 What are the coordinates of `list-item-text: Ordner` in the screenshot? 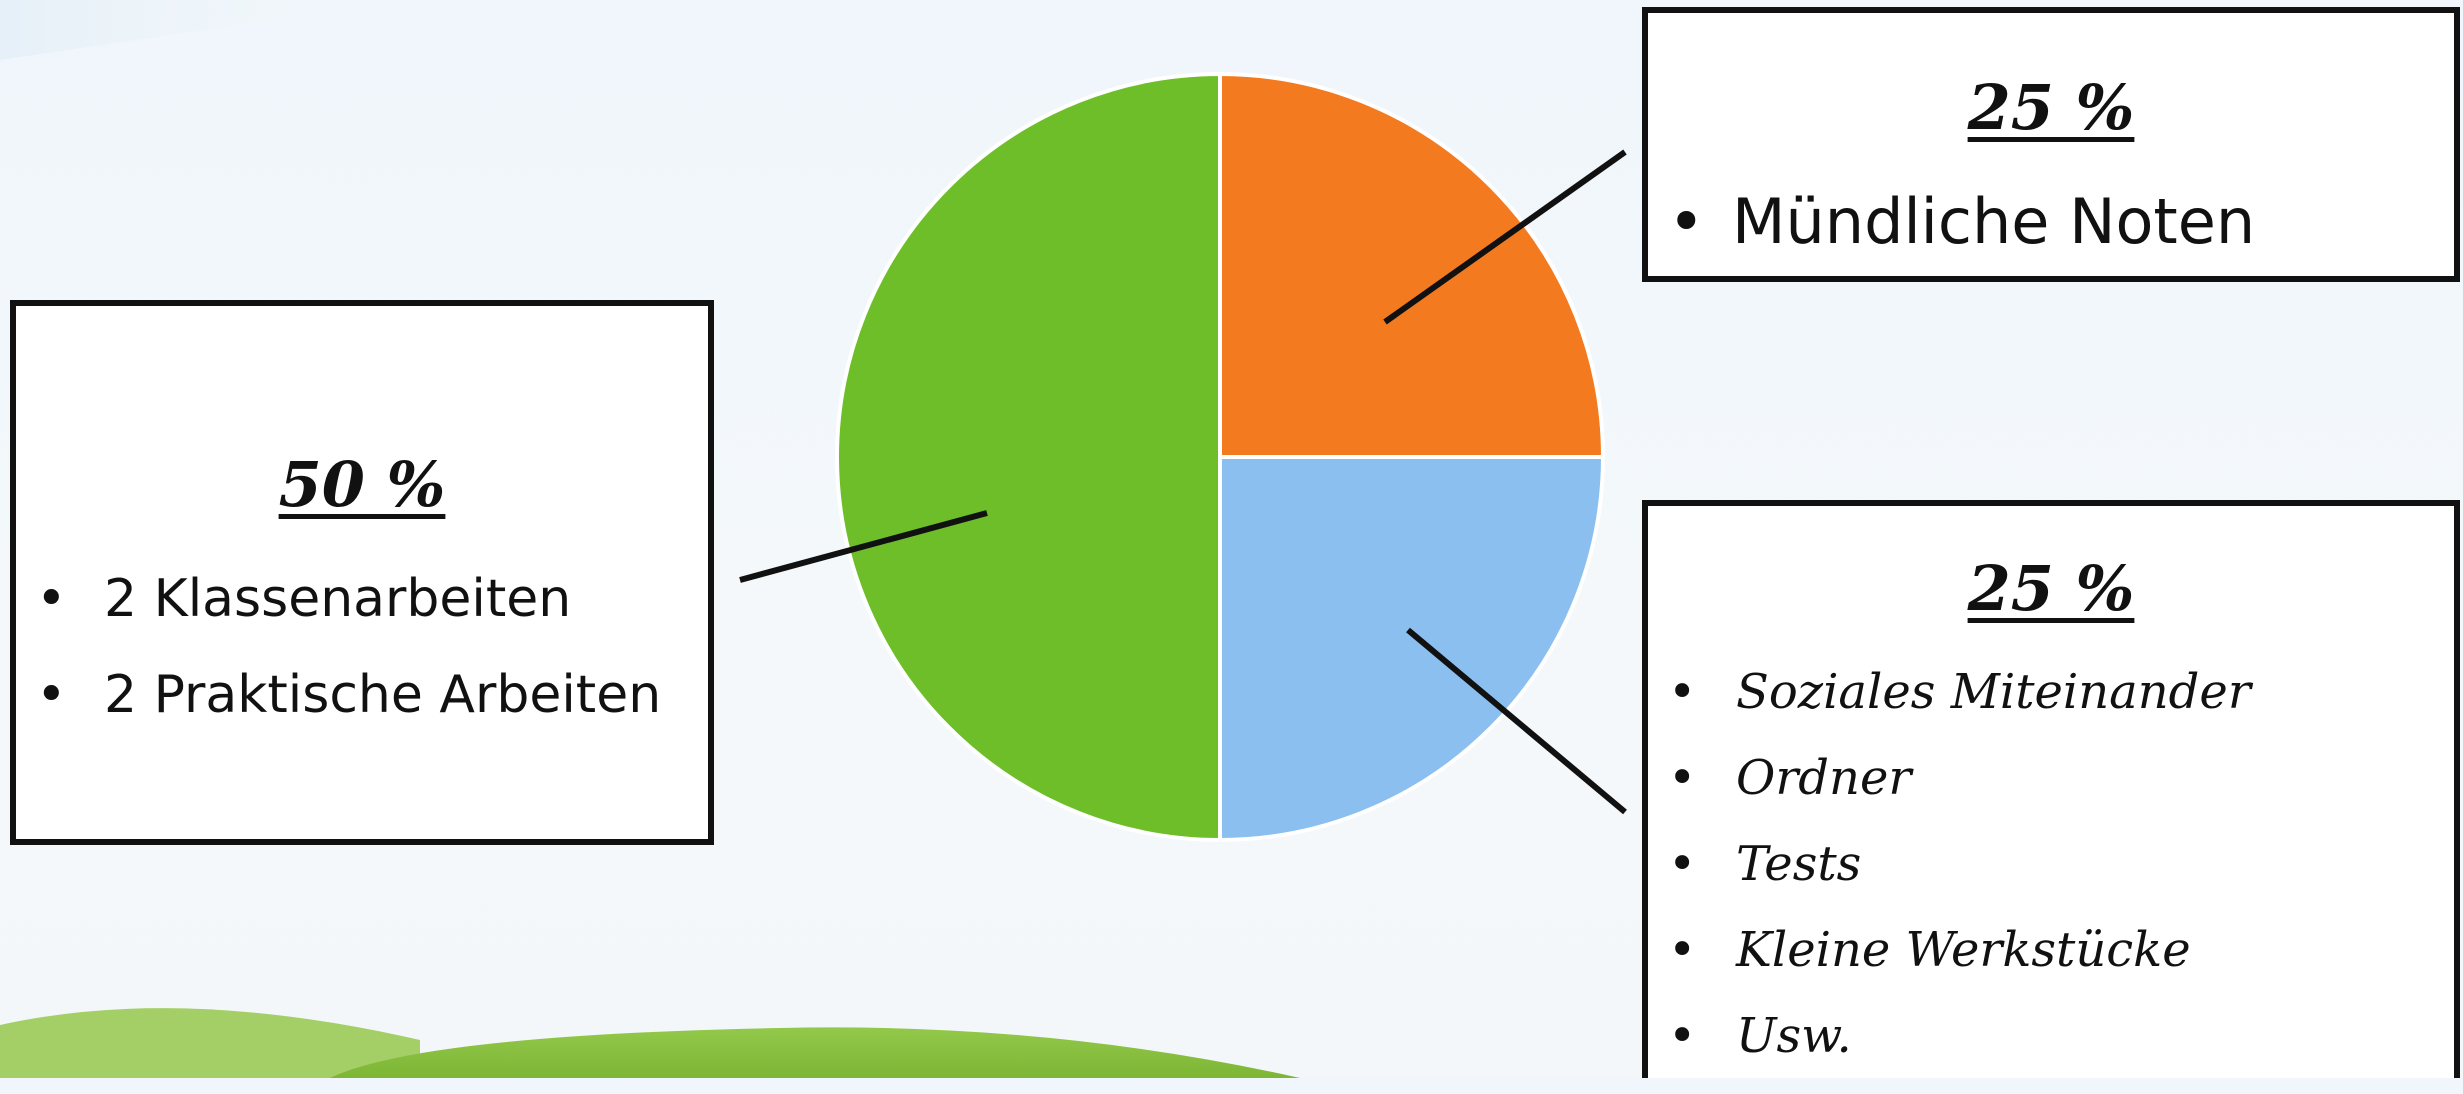 It's located at (1824, 778).